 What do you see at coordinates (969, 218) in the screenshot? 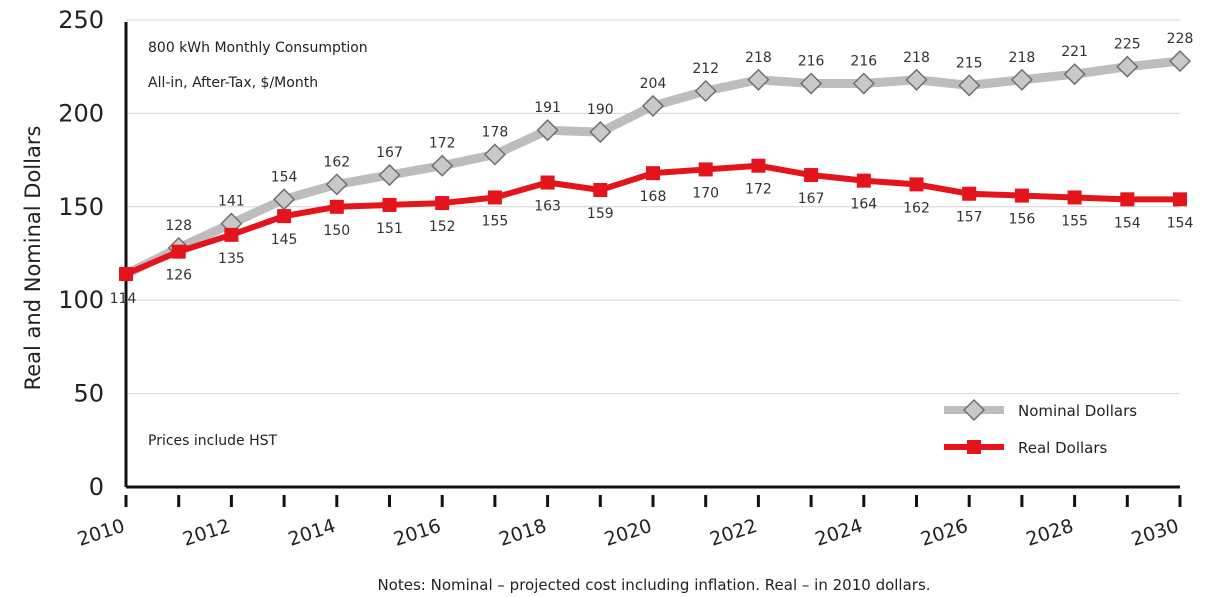
I see `data-label-real-dollars-2026: 157` at bounding box center [969, 218].